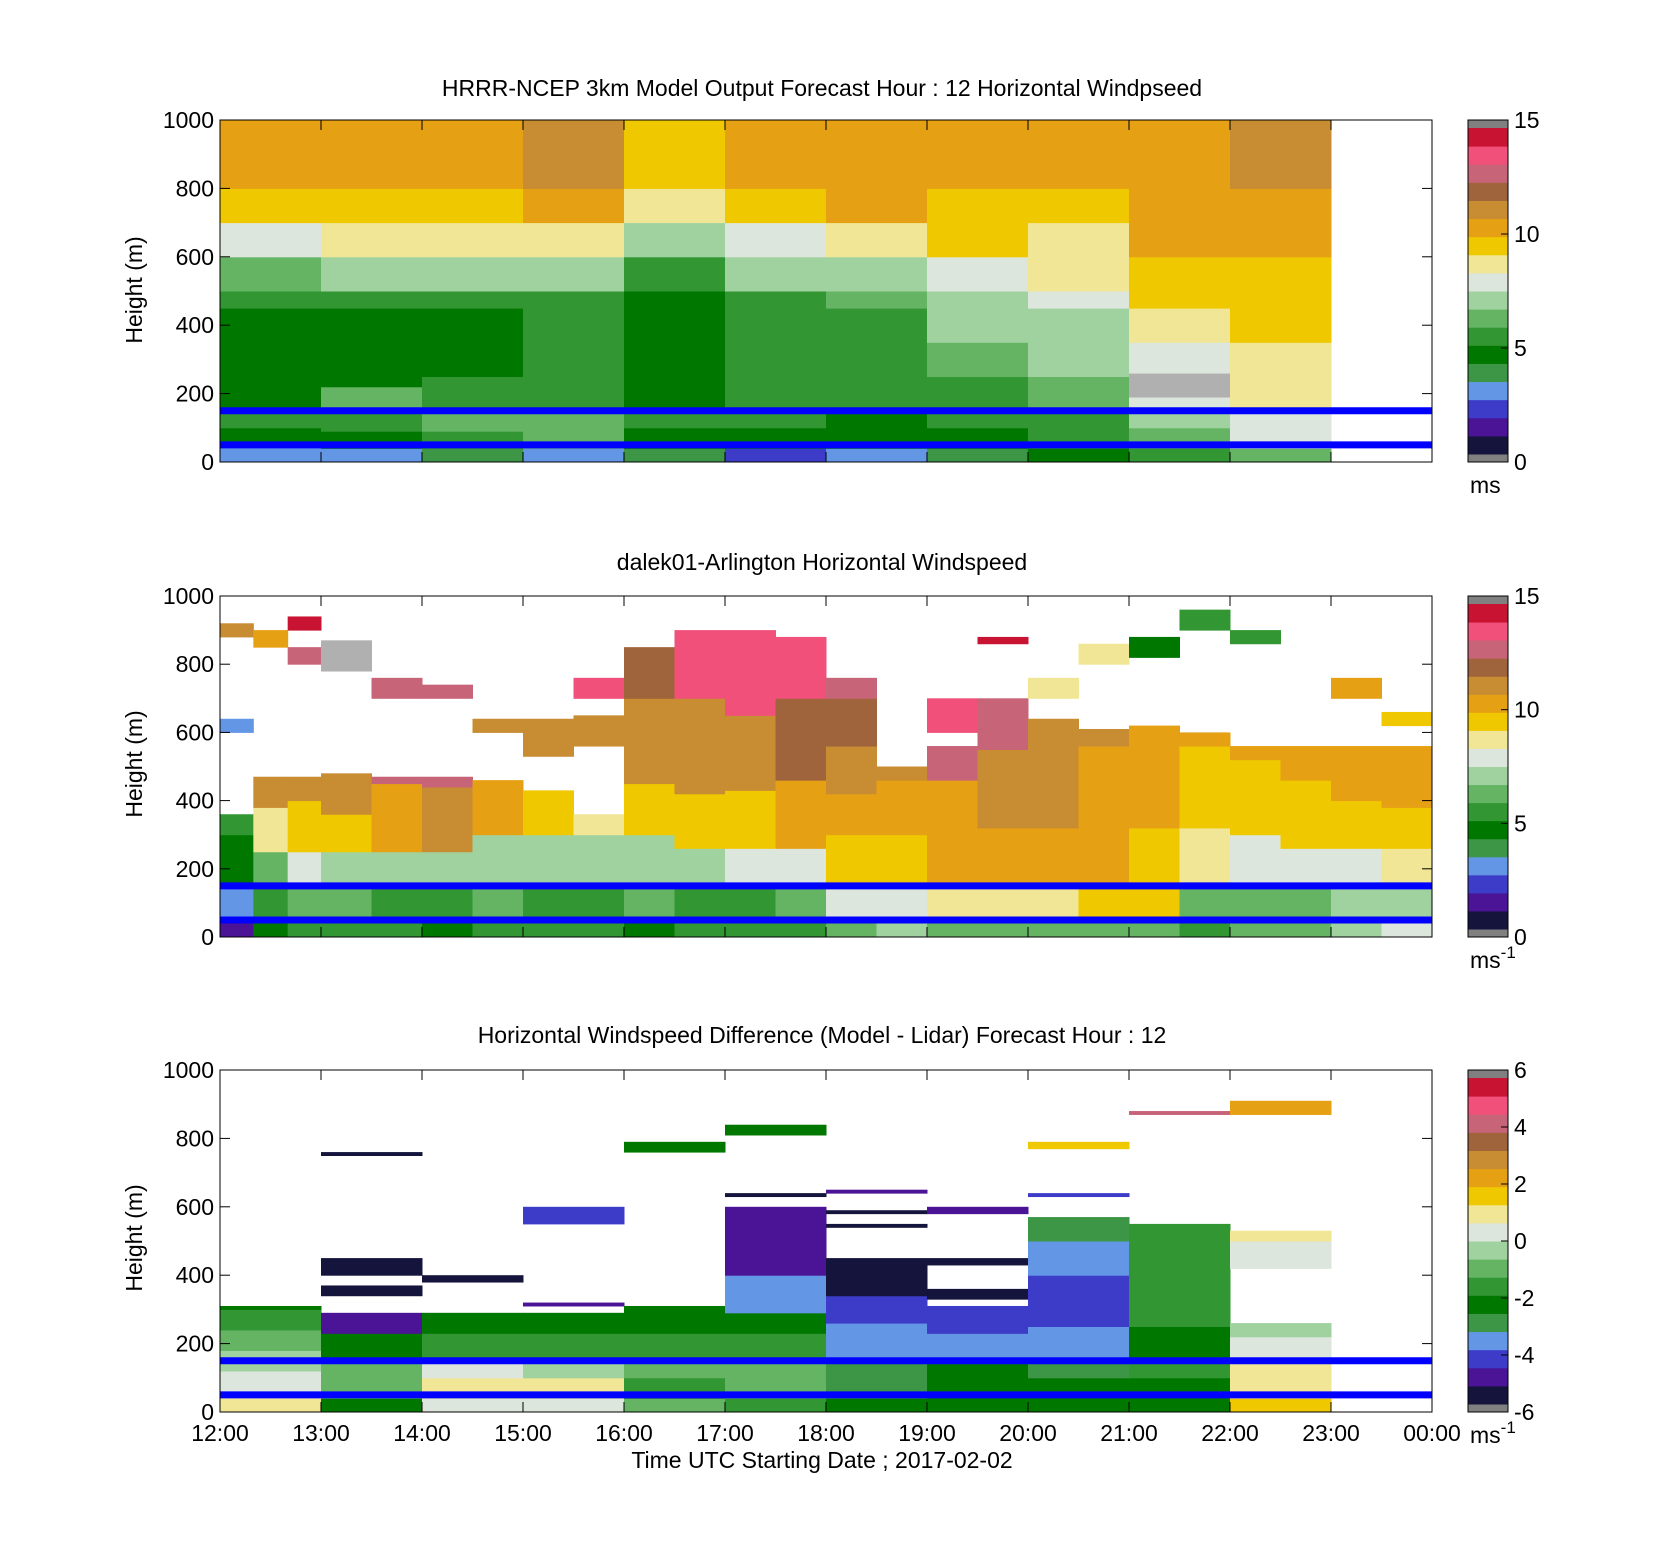 The height and width of the screenshot is (1561, 1680). Describe the element at coordinates (1520, 1070) in the screenshot. I see `colorbar-tick-label: 6` at that location.